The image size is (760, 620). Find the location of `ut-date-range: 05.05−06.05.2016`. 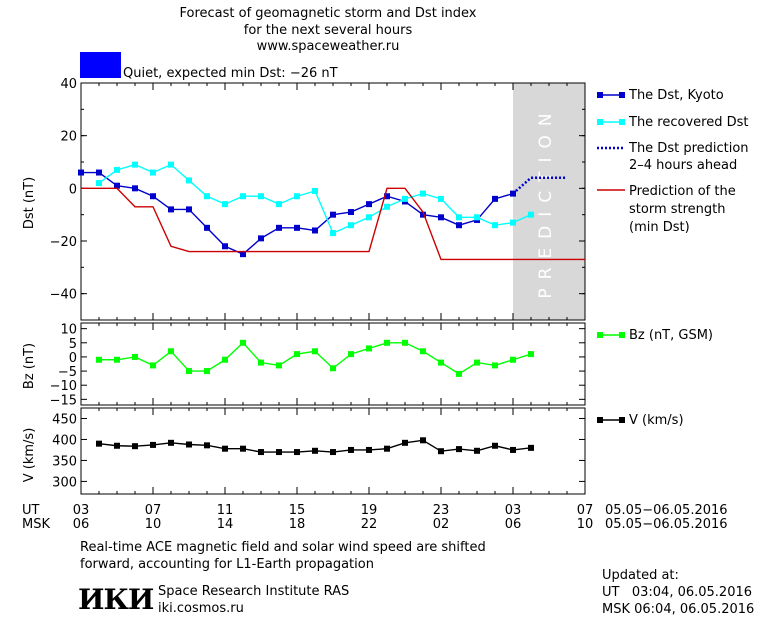

ut-date-range: 05.05−06.05.2016 is located at coordinates (666, 510).